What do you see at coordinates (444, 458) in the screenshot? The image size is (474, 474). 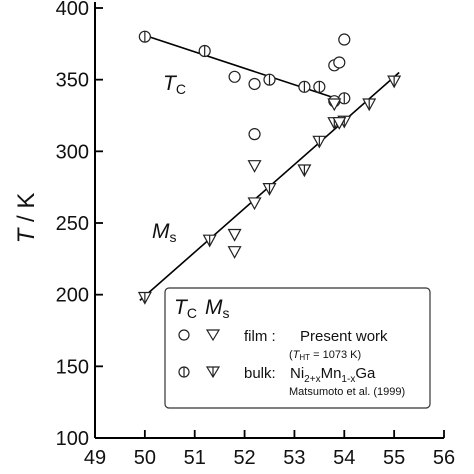 I see `x-tick-label: 56` at bounding box center [444, 458].